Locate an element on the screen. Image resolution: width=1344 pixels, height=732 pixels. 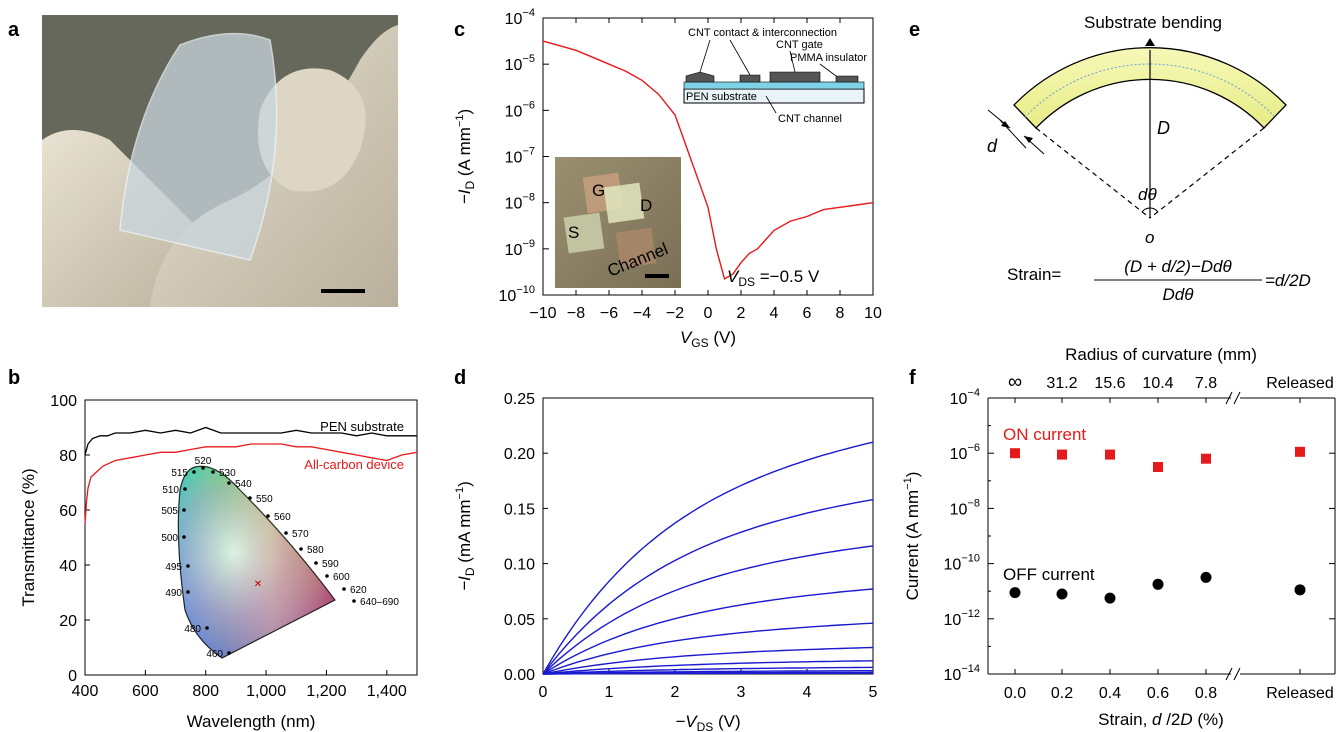
cie-label: 600 is located at coordinates (341, 577).